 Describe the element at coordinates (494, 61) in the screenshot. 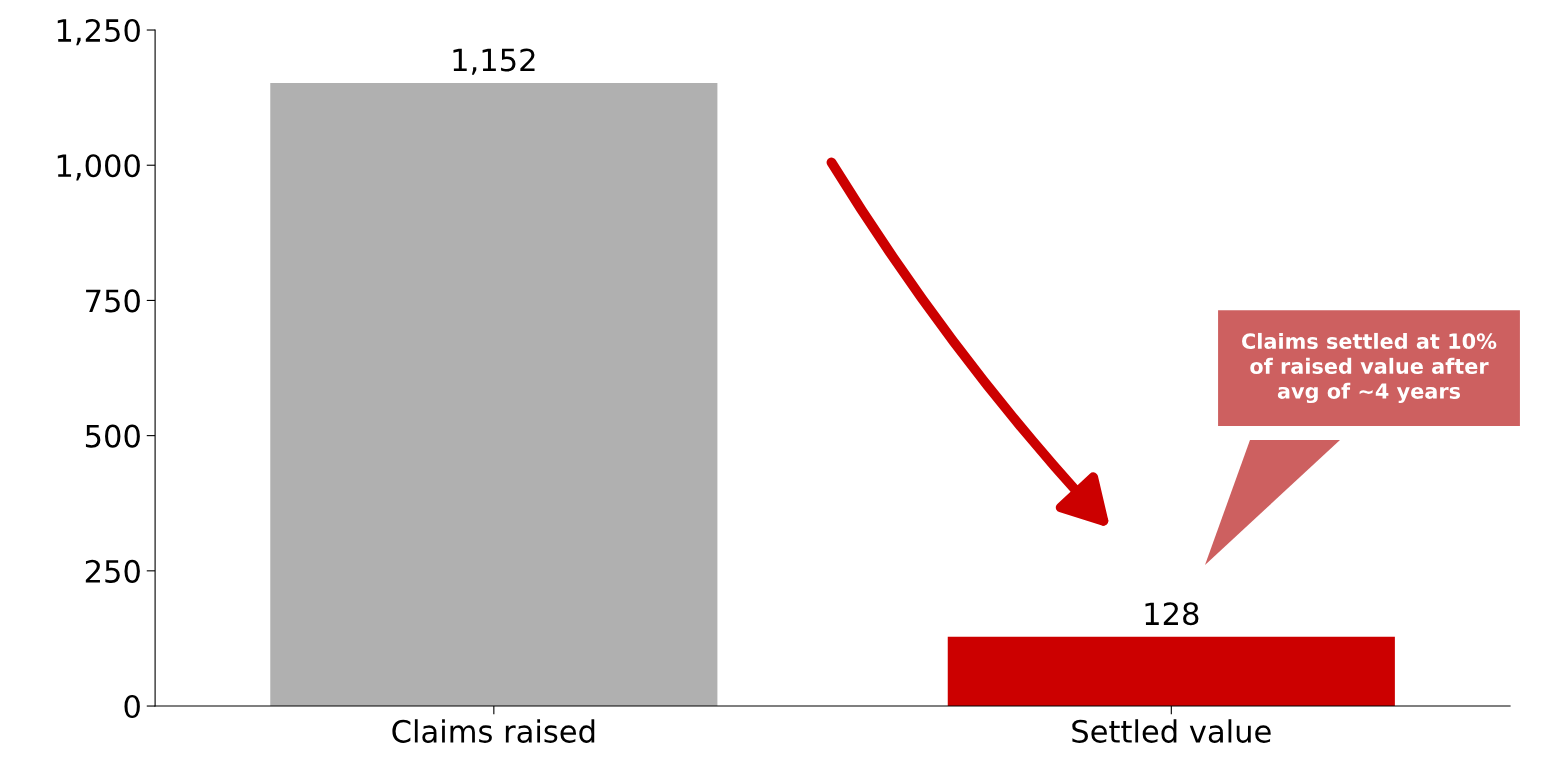

I see `data-label: 1,152` at that location.